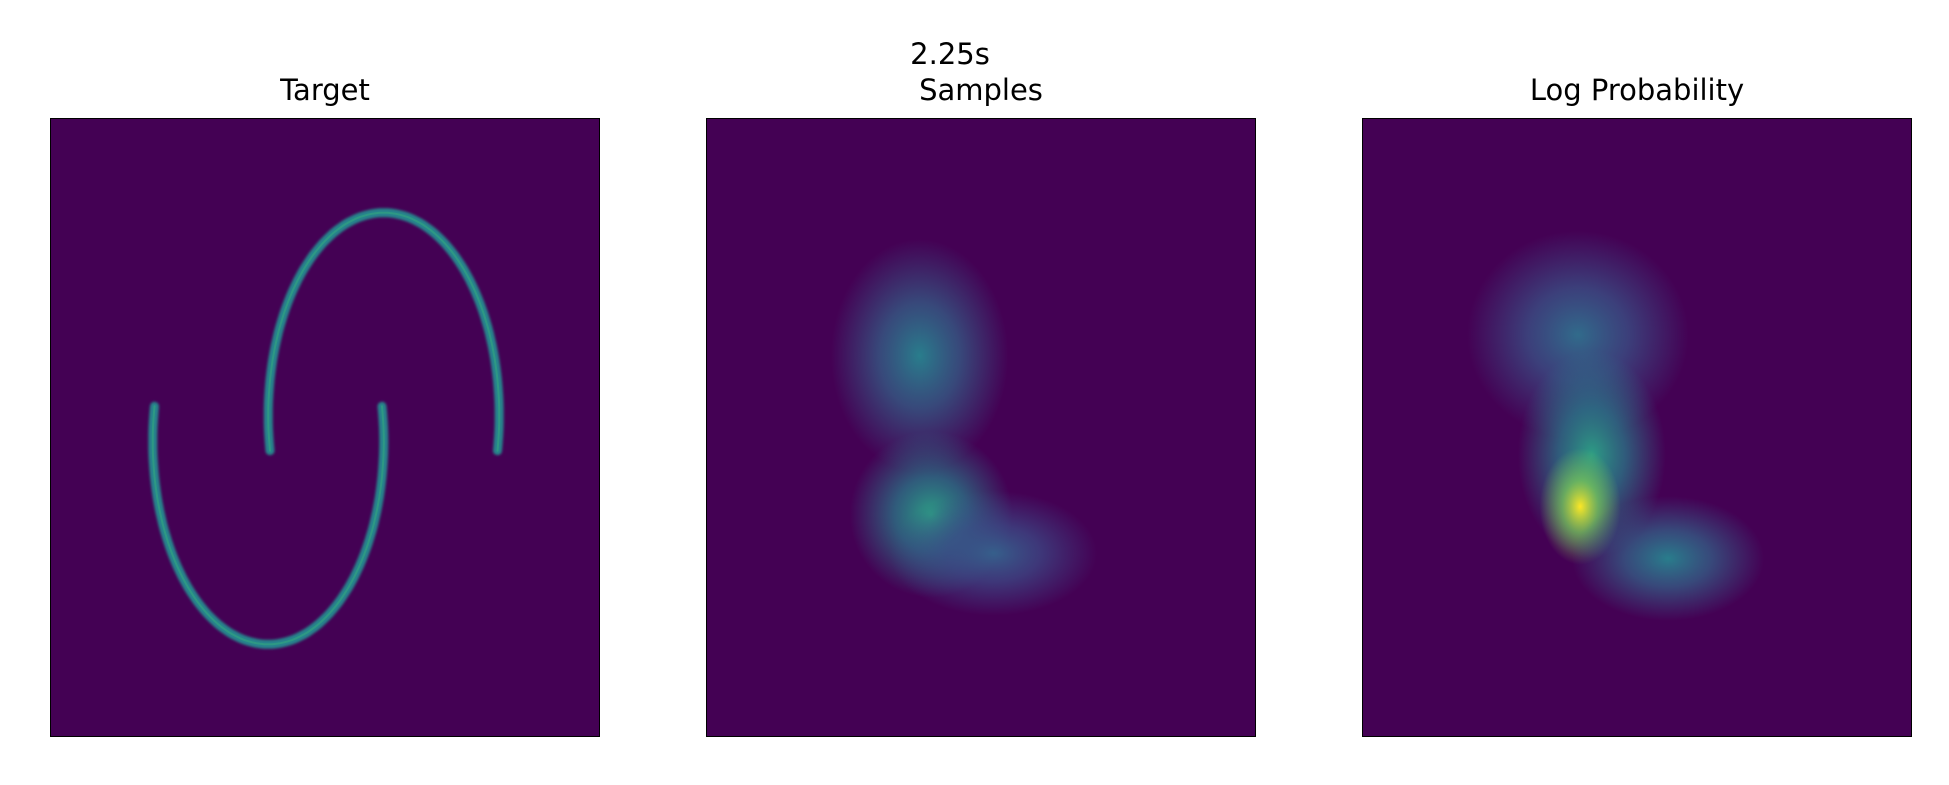 This screenshot has height=785, width=1949. What do you see at coordinates (1637, 90) in the screenshot?
I see `log-probability-panel-title: Log Probability` at bounding box center [1637, 90].